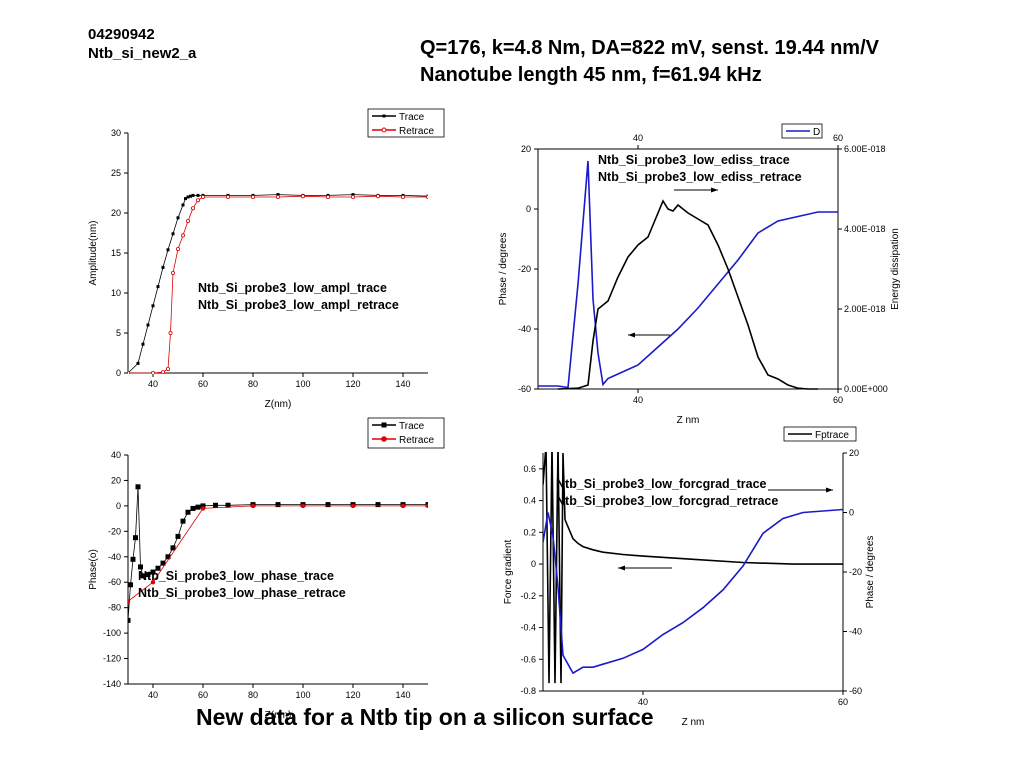  I want to click on phase-x-tick-label: 80, so click(253, 695).